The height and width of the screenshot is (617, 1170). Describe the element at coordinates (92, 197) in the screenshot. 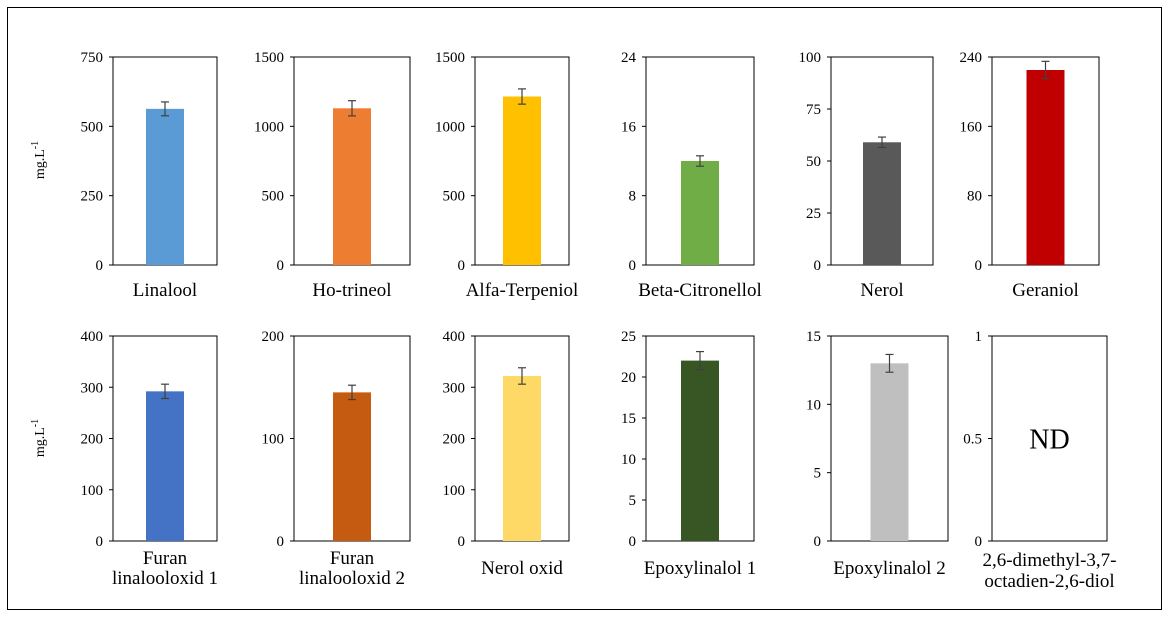

I see `y-tick-label: 250` at that location.